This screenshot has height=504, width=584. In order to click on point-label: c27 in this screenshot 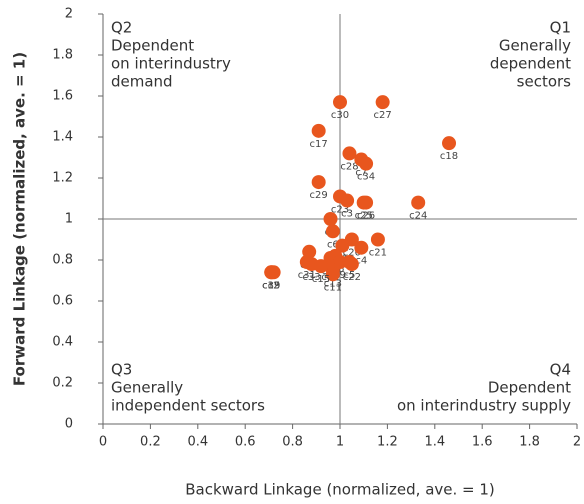, I will do `click(383, 115)`.